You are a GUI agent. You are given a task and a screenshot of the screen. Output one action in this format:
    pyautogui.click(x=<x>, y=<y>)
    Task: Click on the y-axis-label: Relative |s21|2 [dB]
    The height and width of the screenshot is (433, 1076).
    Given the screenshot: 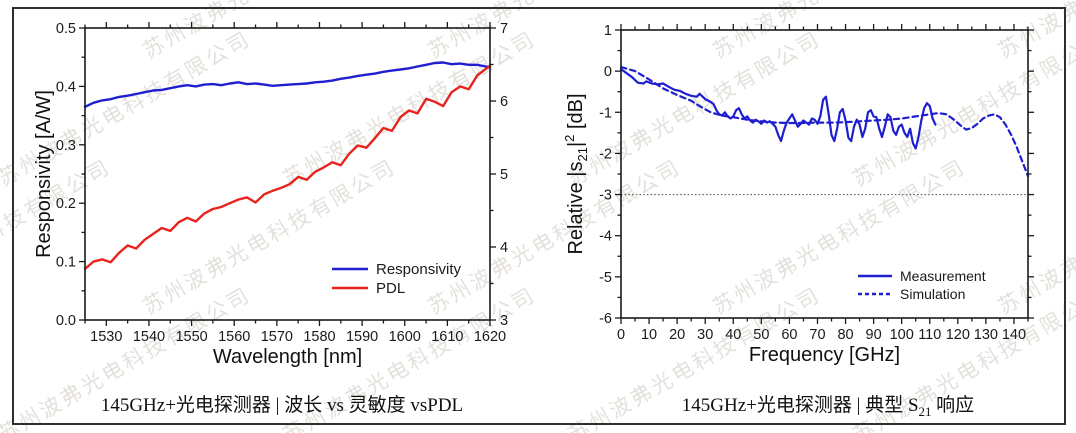 What is the action you would take?
    pyautogui.click(x=576, y=173)
    